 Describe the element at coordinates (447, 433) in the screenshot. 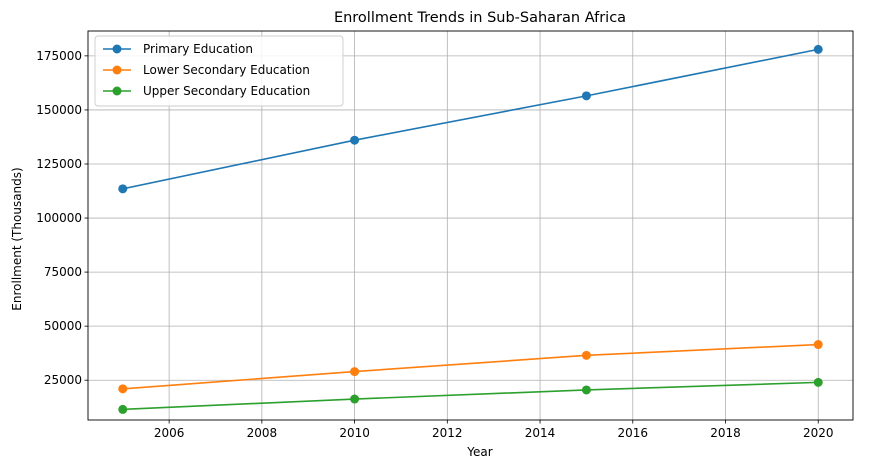

I see `x-tick-label: 2012` at that location.